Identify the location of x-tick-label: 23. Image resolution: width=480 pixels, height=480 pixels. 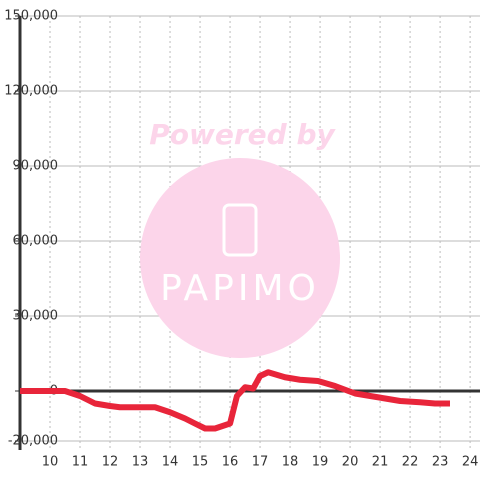
(440, 462).